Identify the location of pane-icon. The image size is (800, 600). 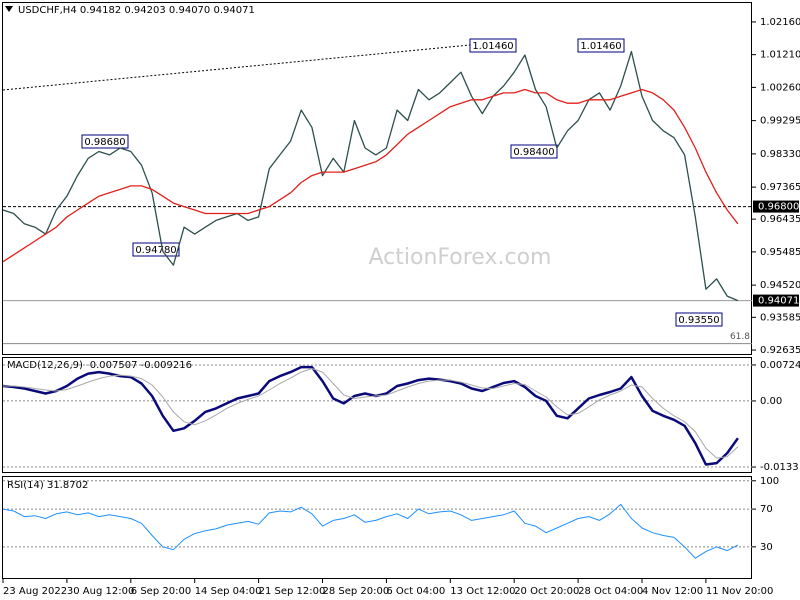
(9, 9).